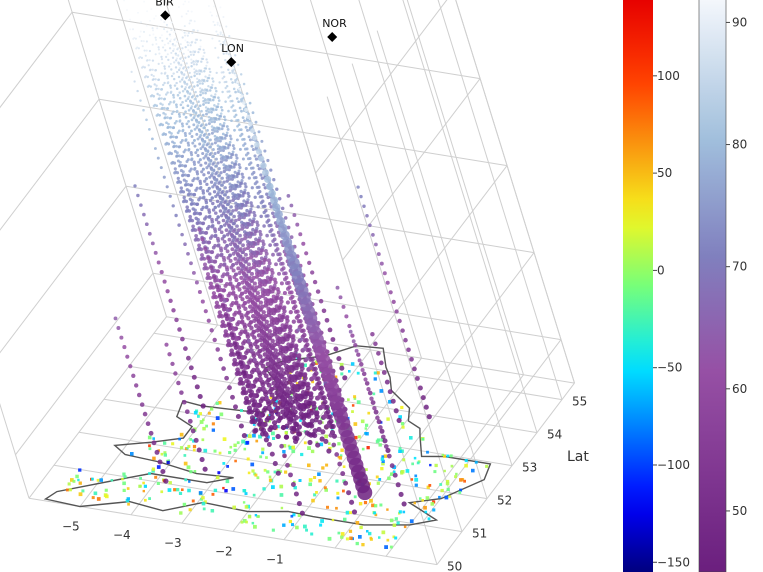  What do you see at coordinates (224, 551) in the screenshot?
I see `x-tick-label: −2` at bounding box center [224, 551].